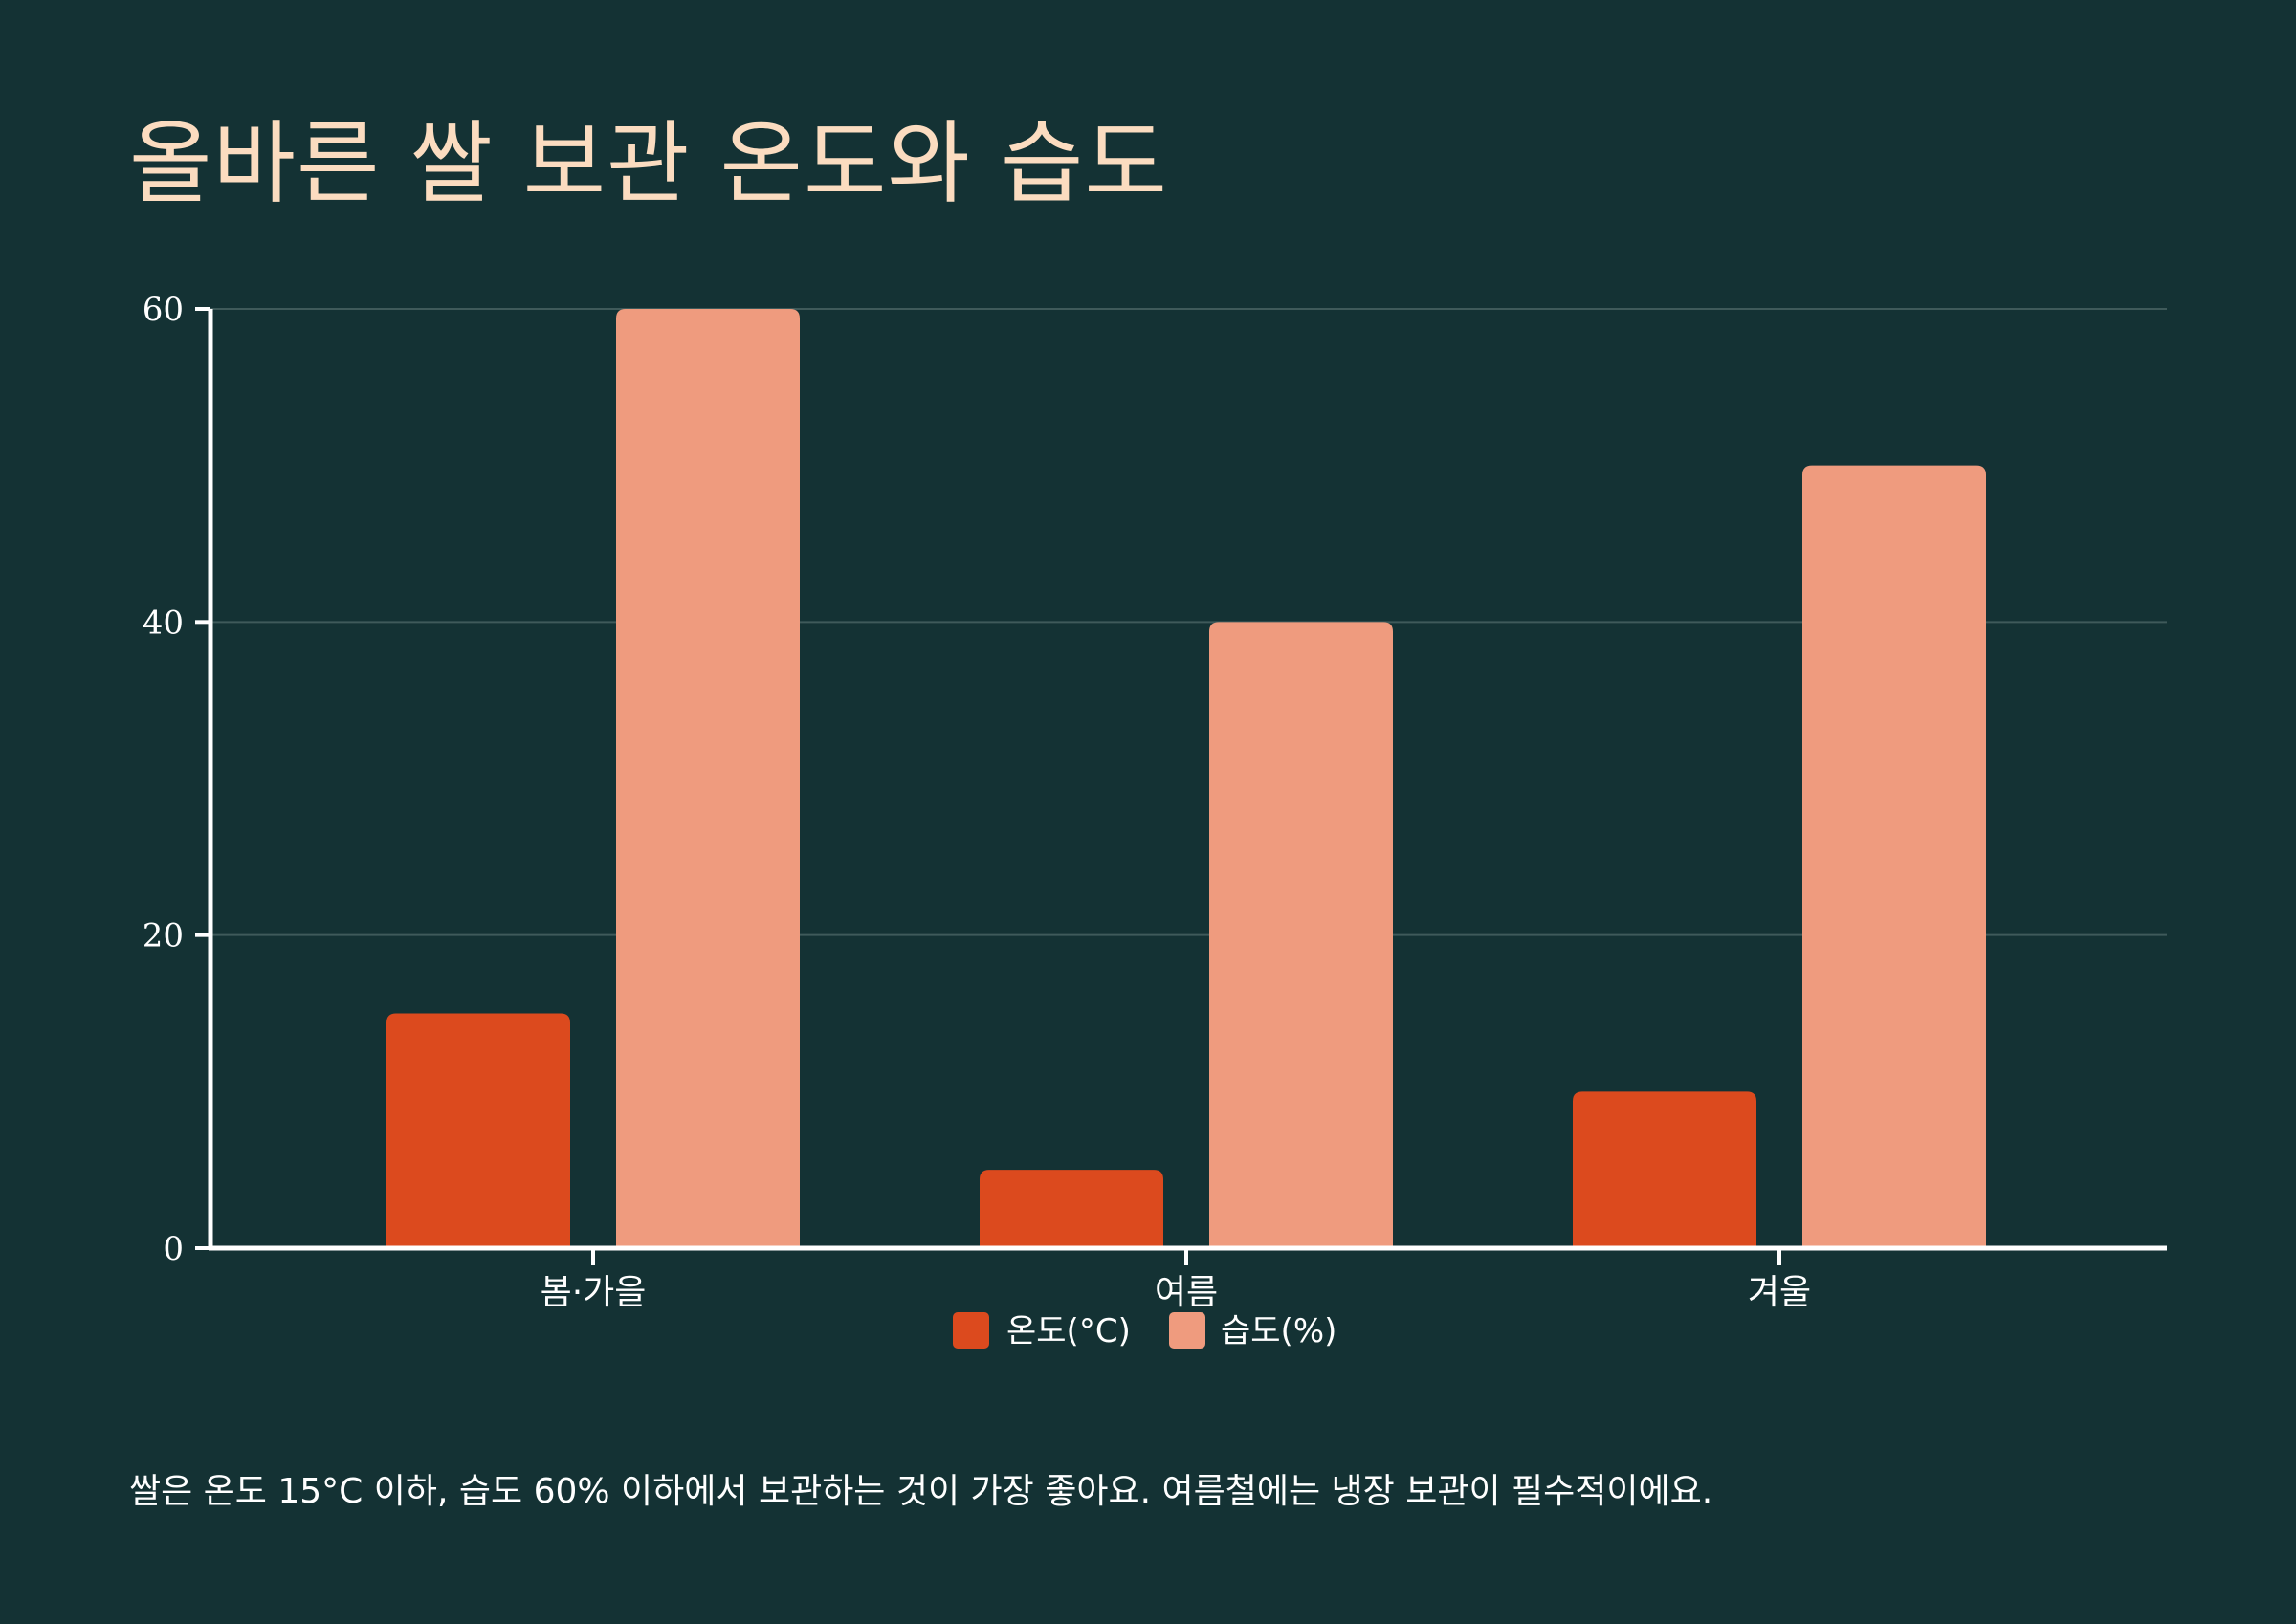  I want to click on y-tick-label: 20, so click(164, 936).